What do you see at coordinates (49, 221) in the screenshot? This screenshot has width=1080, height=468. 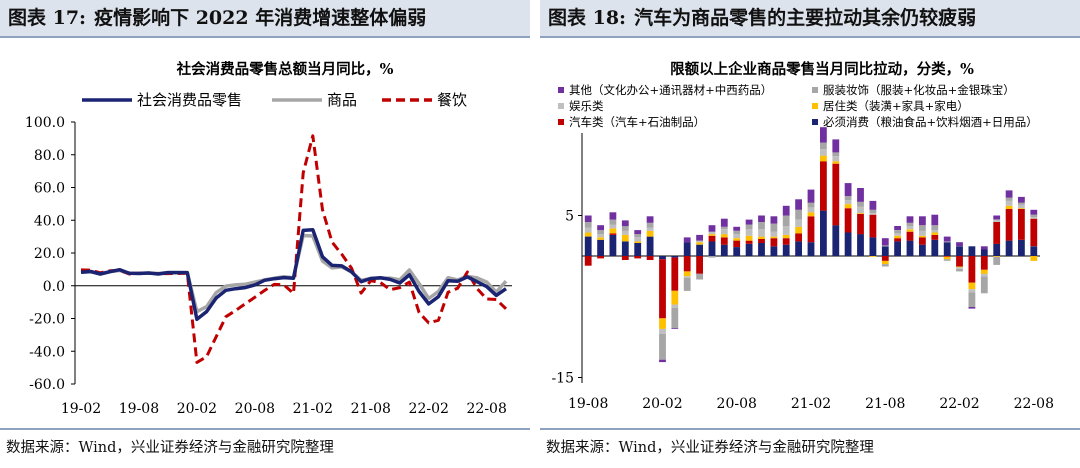 I see `y-tick-label: 40.0` at bounding box center [49, 221].